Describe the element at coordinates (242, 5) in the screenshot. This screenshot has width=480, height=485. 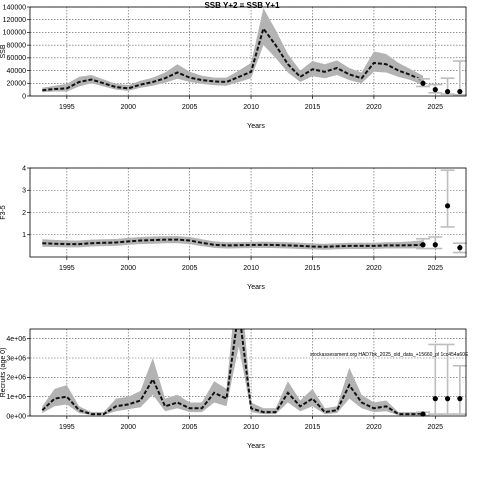
I see `chart-title: SSB Y+2 = SSB Y+1` at that location.